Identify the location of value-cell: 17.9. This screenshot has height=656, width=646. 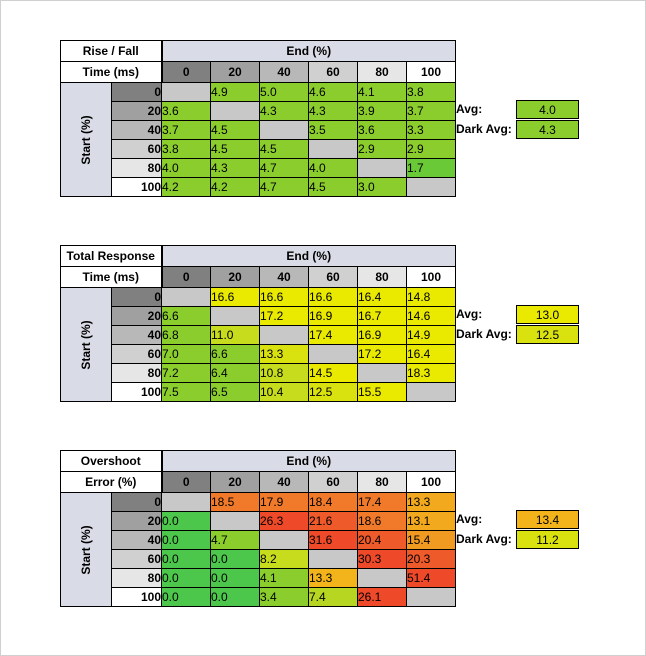
(284, 502).